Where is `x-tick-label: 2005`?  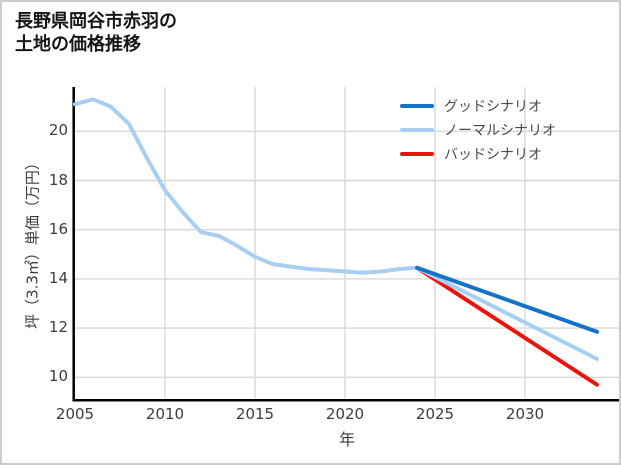 x-tick-label: 2005 is located at coordinates (75, 414).